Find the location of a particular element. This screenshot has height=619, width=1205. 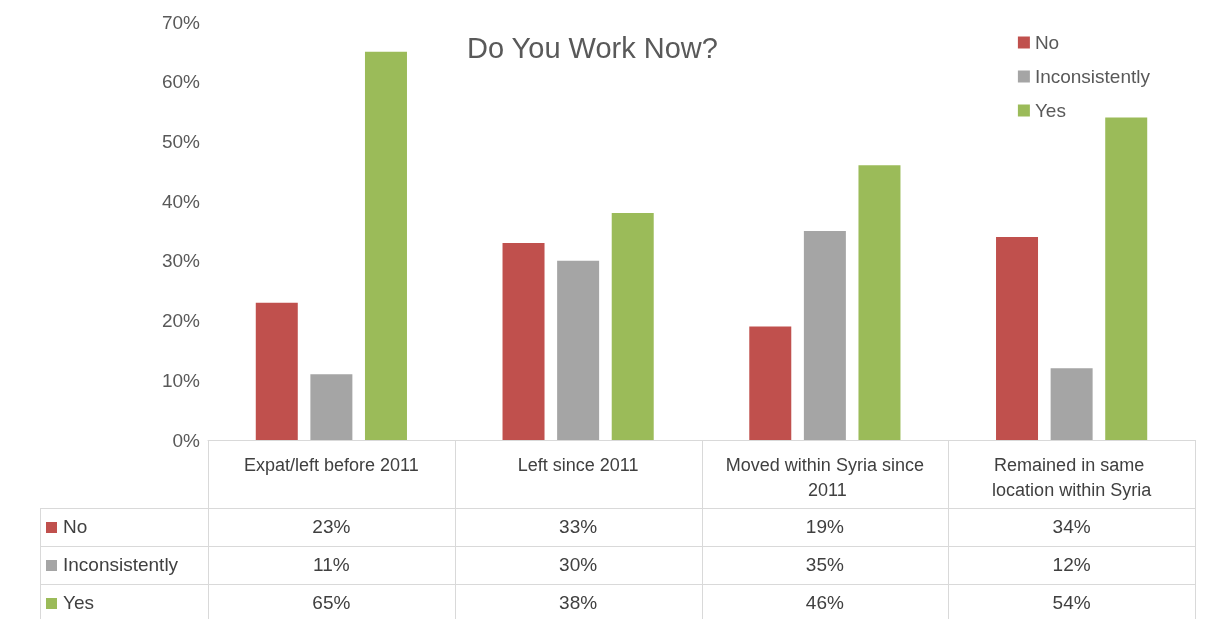

chart-title: Do You Work Now? is located at coordinates (592, 47).